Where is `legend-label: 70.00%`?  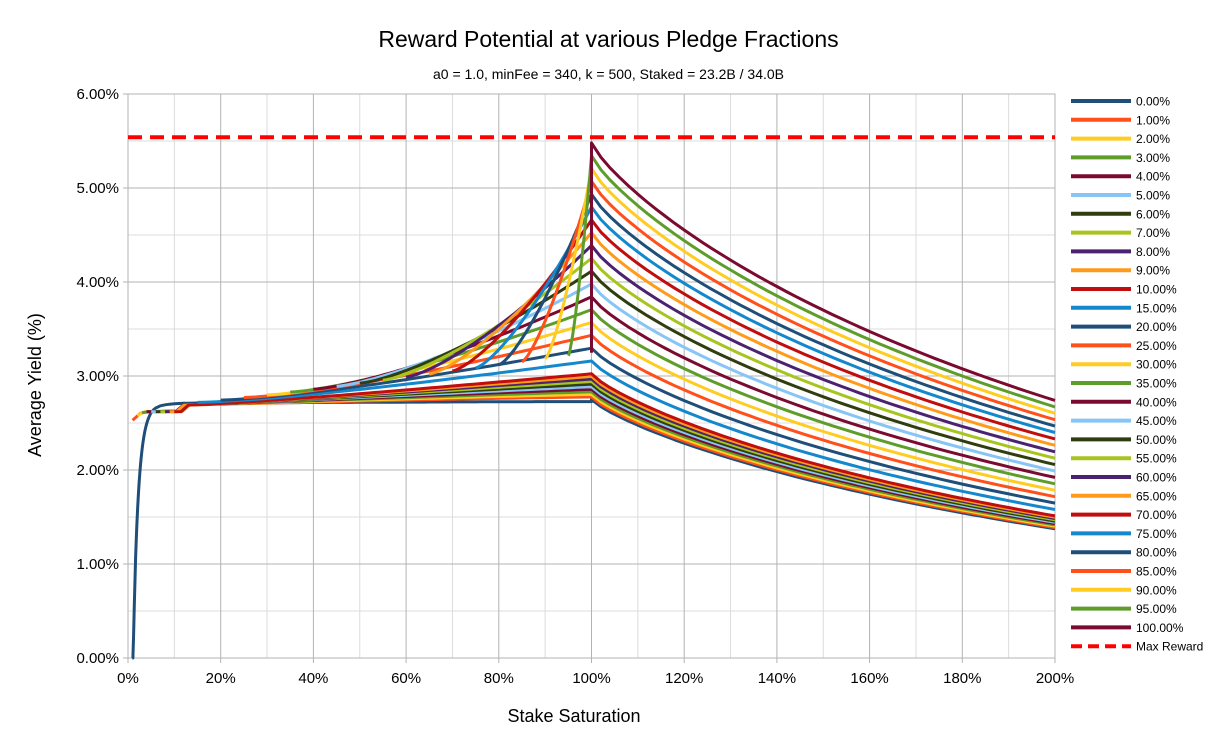
legend-label: 70.00% is located at coordinates (1156, 515).